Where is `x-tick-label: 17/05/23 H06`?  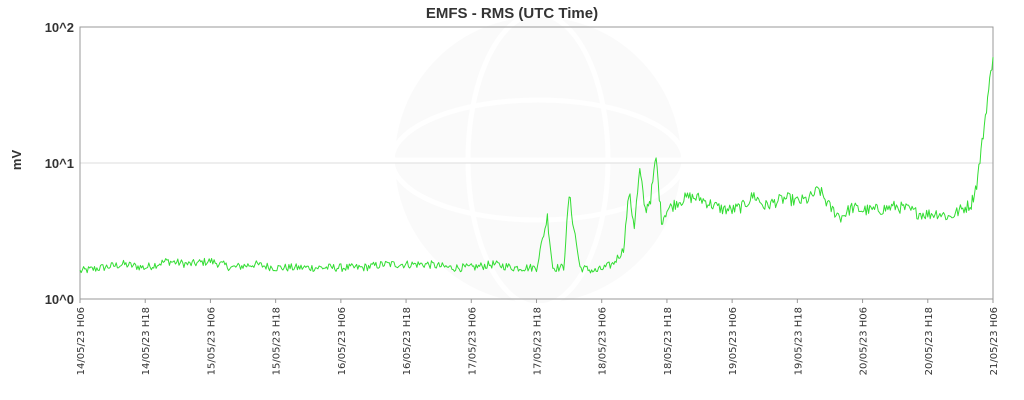
x-tick-label: 17/05/23 H06 is located at coordinates (472, 341).